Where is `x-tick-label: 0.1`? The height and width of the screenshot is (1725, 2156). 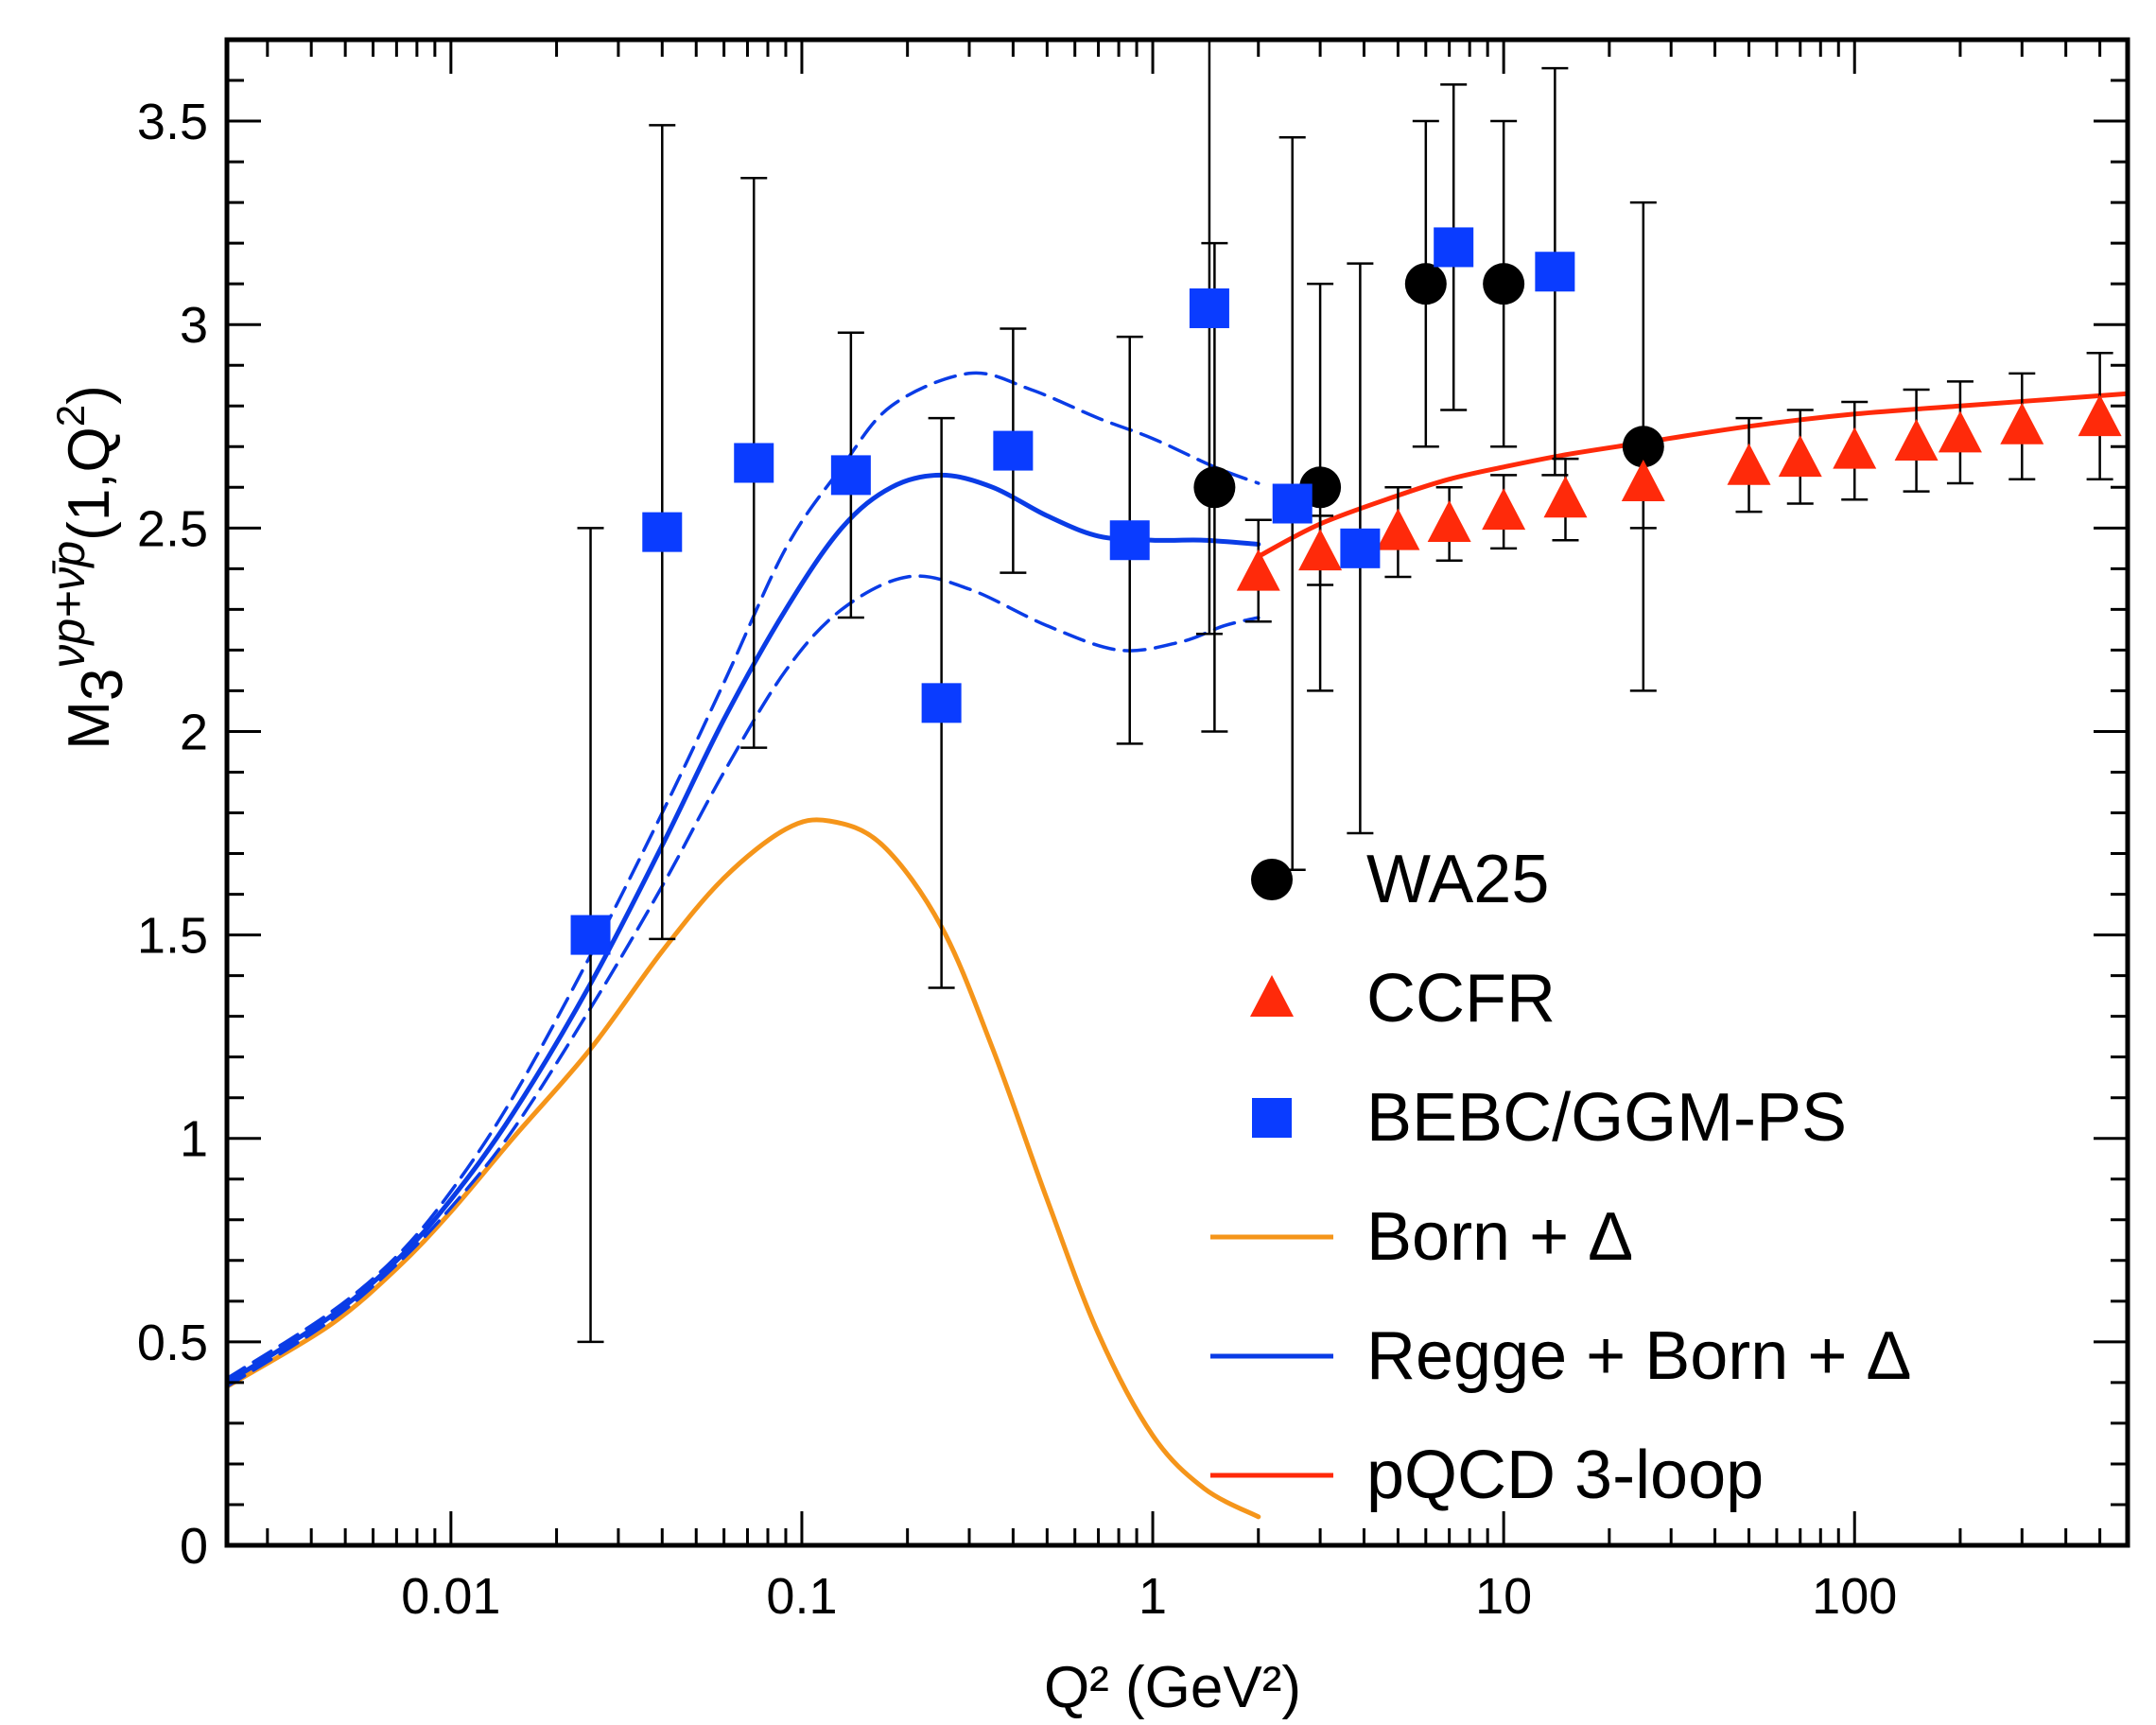
x-tick-label: 0.1 is located at coordinates (801, 1596).